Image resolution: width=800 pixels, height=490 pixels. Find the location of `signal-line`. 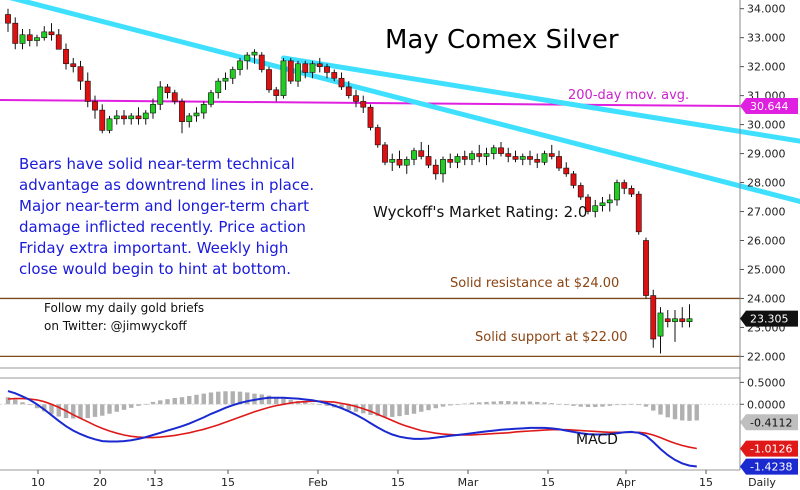

signal-line is located at coordinates (352, 423).